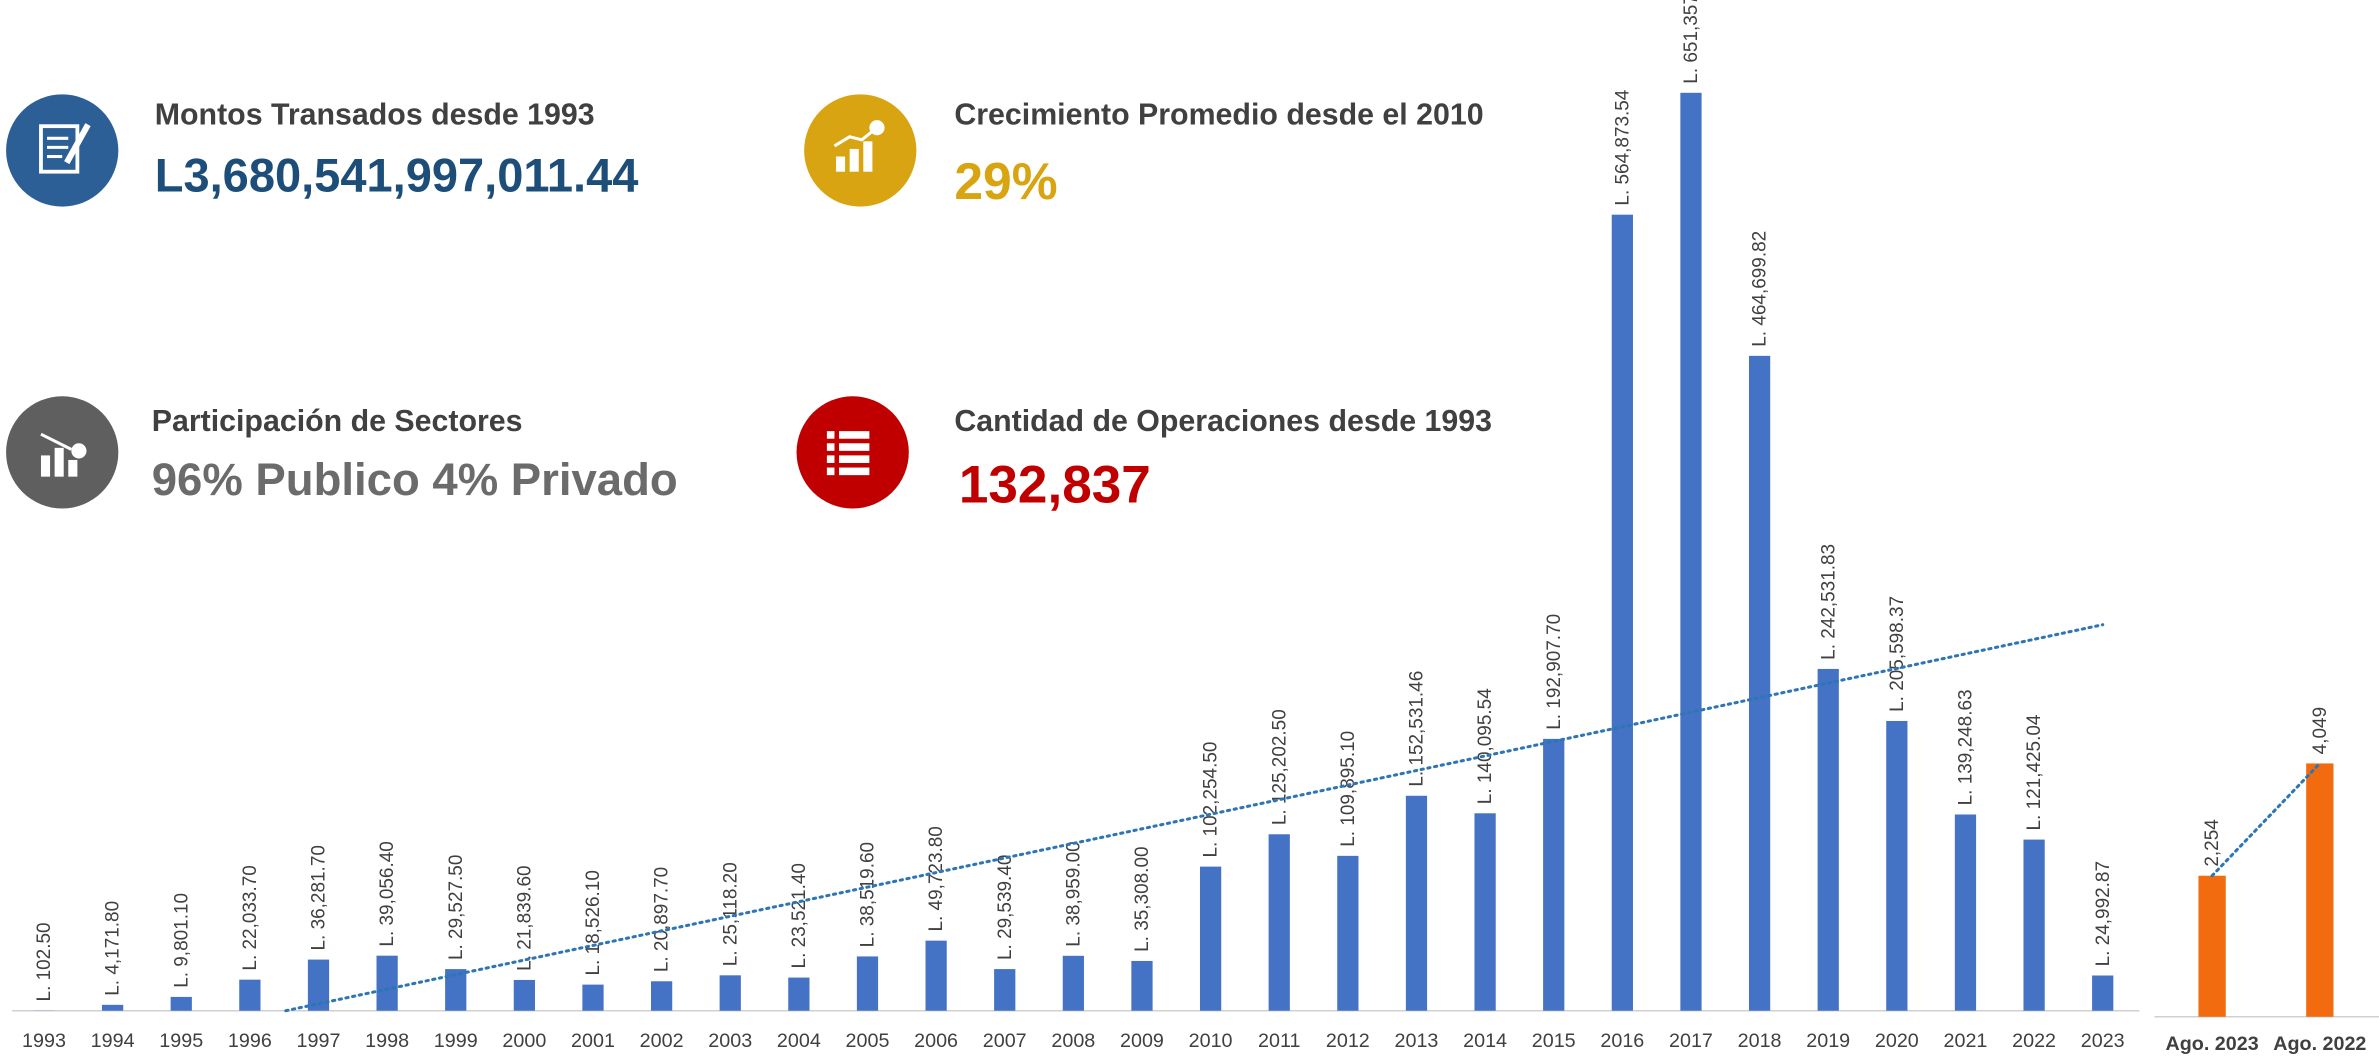 Image resolution: width=2379 pixels, height=1058 pixels. Describe the element at coordinates (337, 421) in the screenshot. I see `kpi-label: Participación de Sectores` at that location.